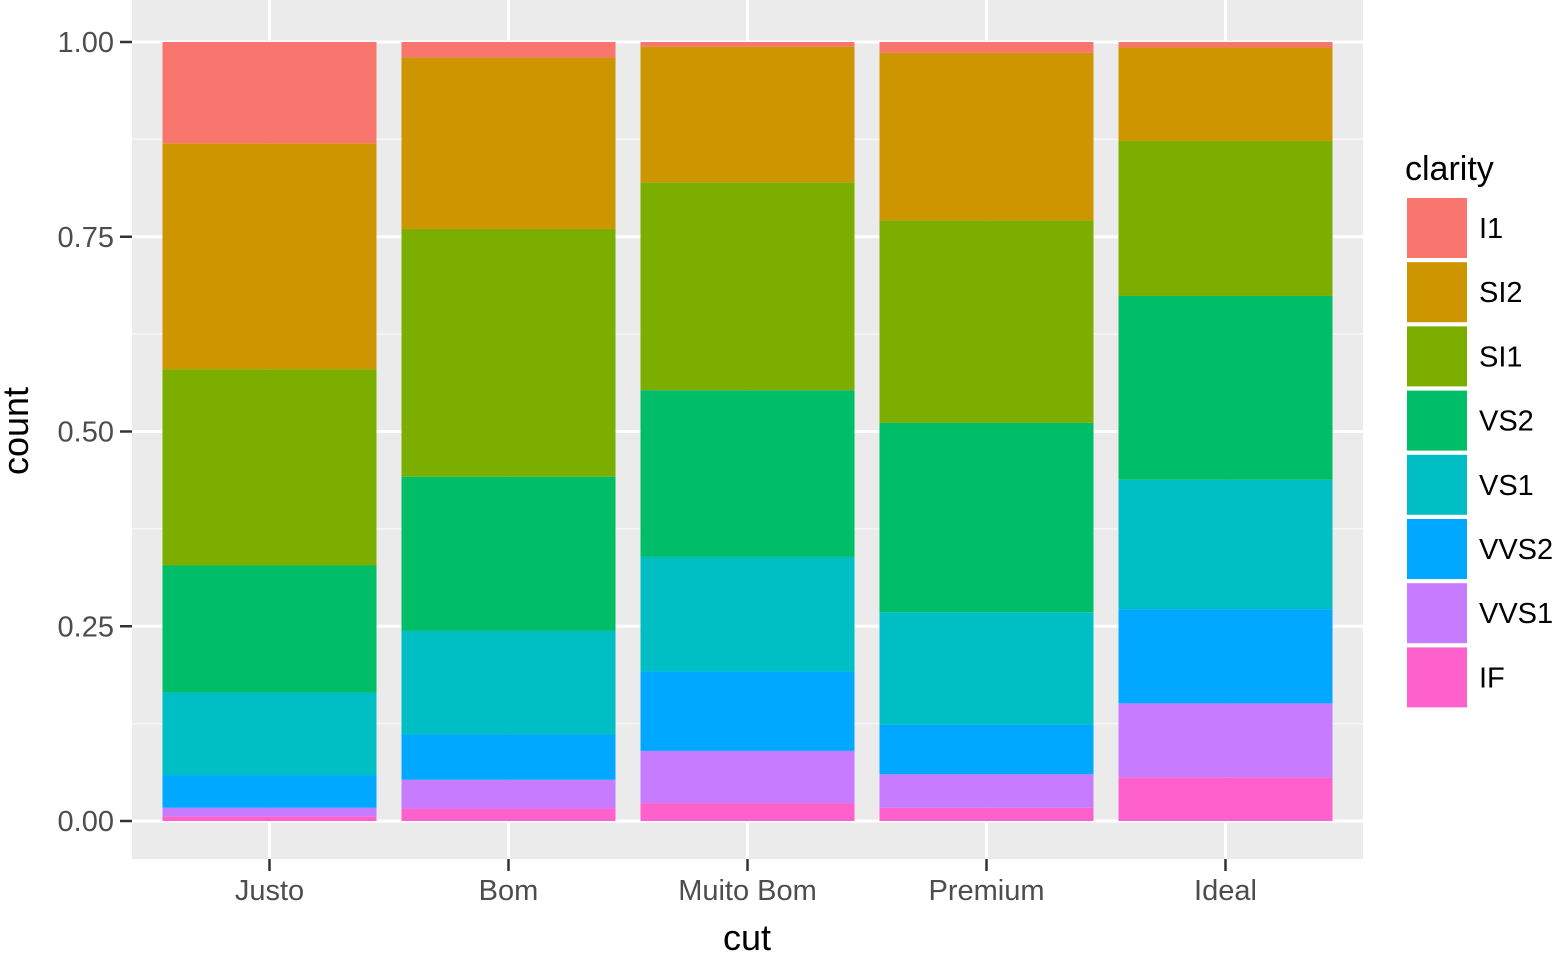 The height and width of the screenshot is (955, 1565). I want to click on legend-label: SI2, so click(1501, 293).